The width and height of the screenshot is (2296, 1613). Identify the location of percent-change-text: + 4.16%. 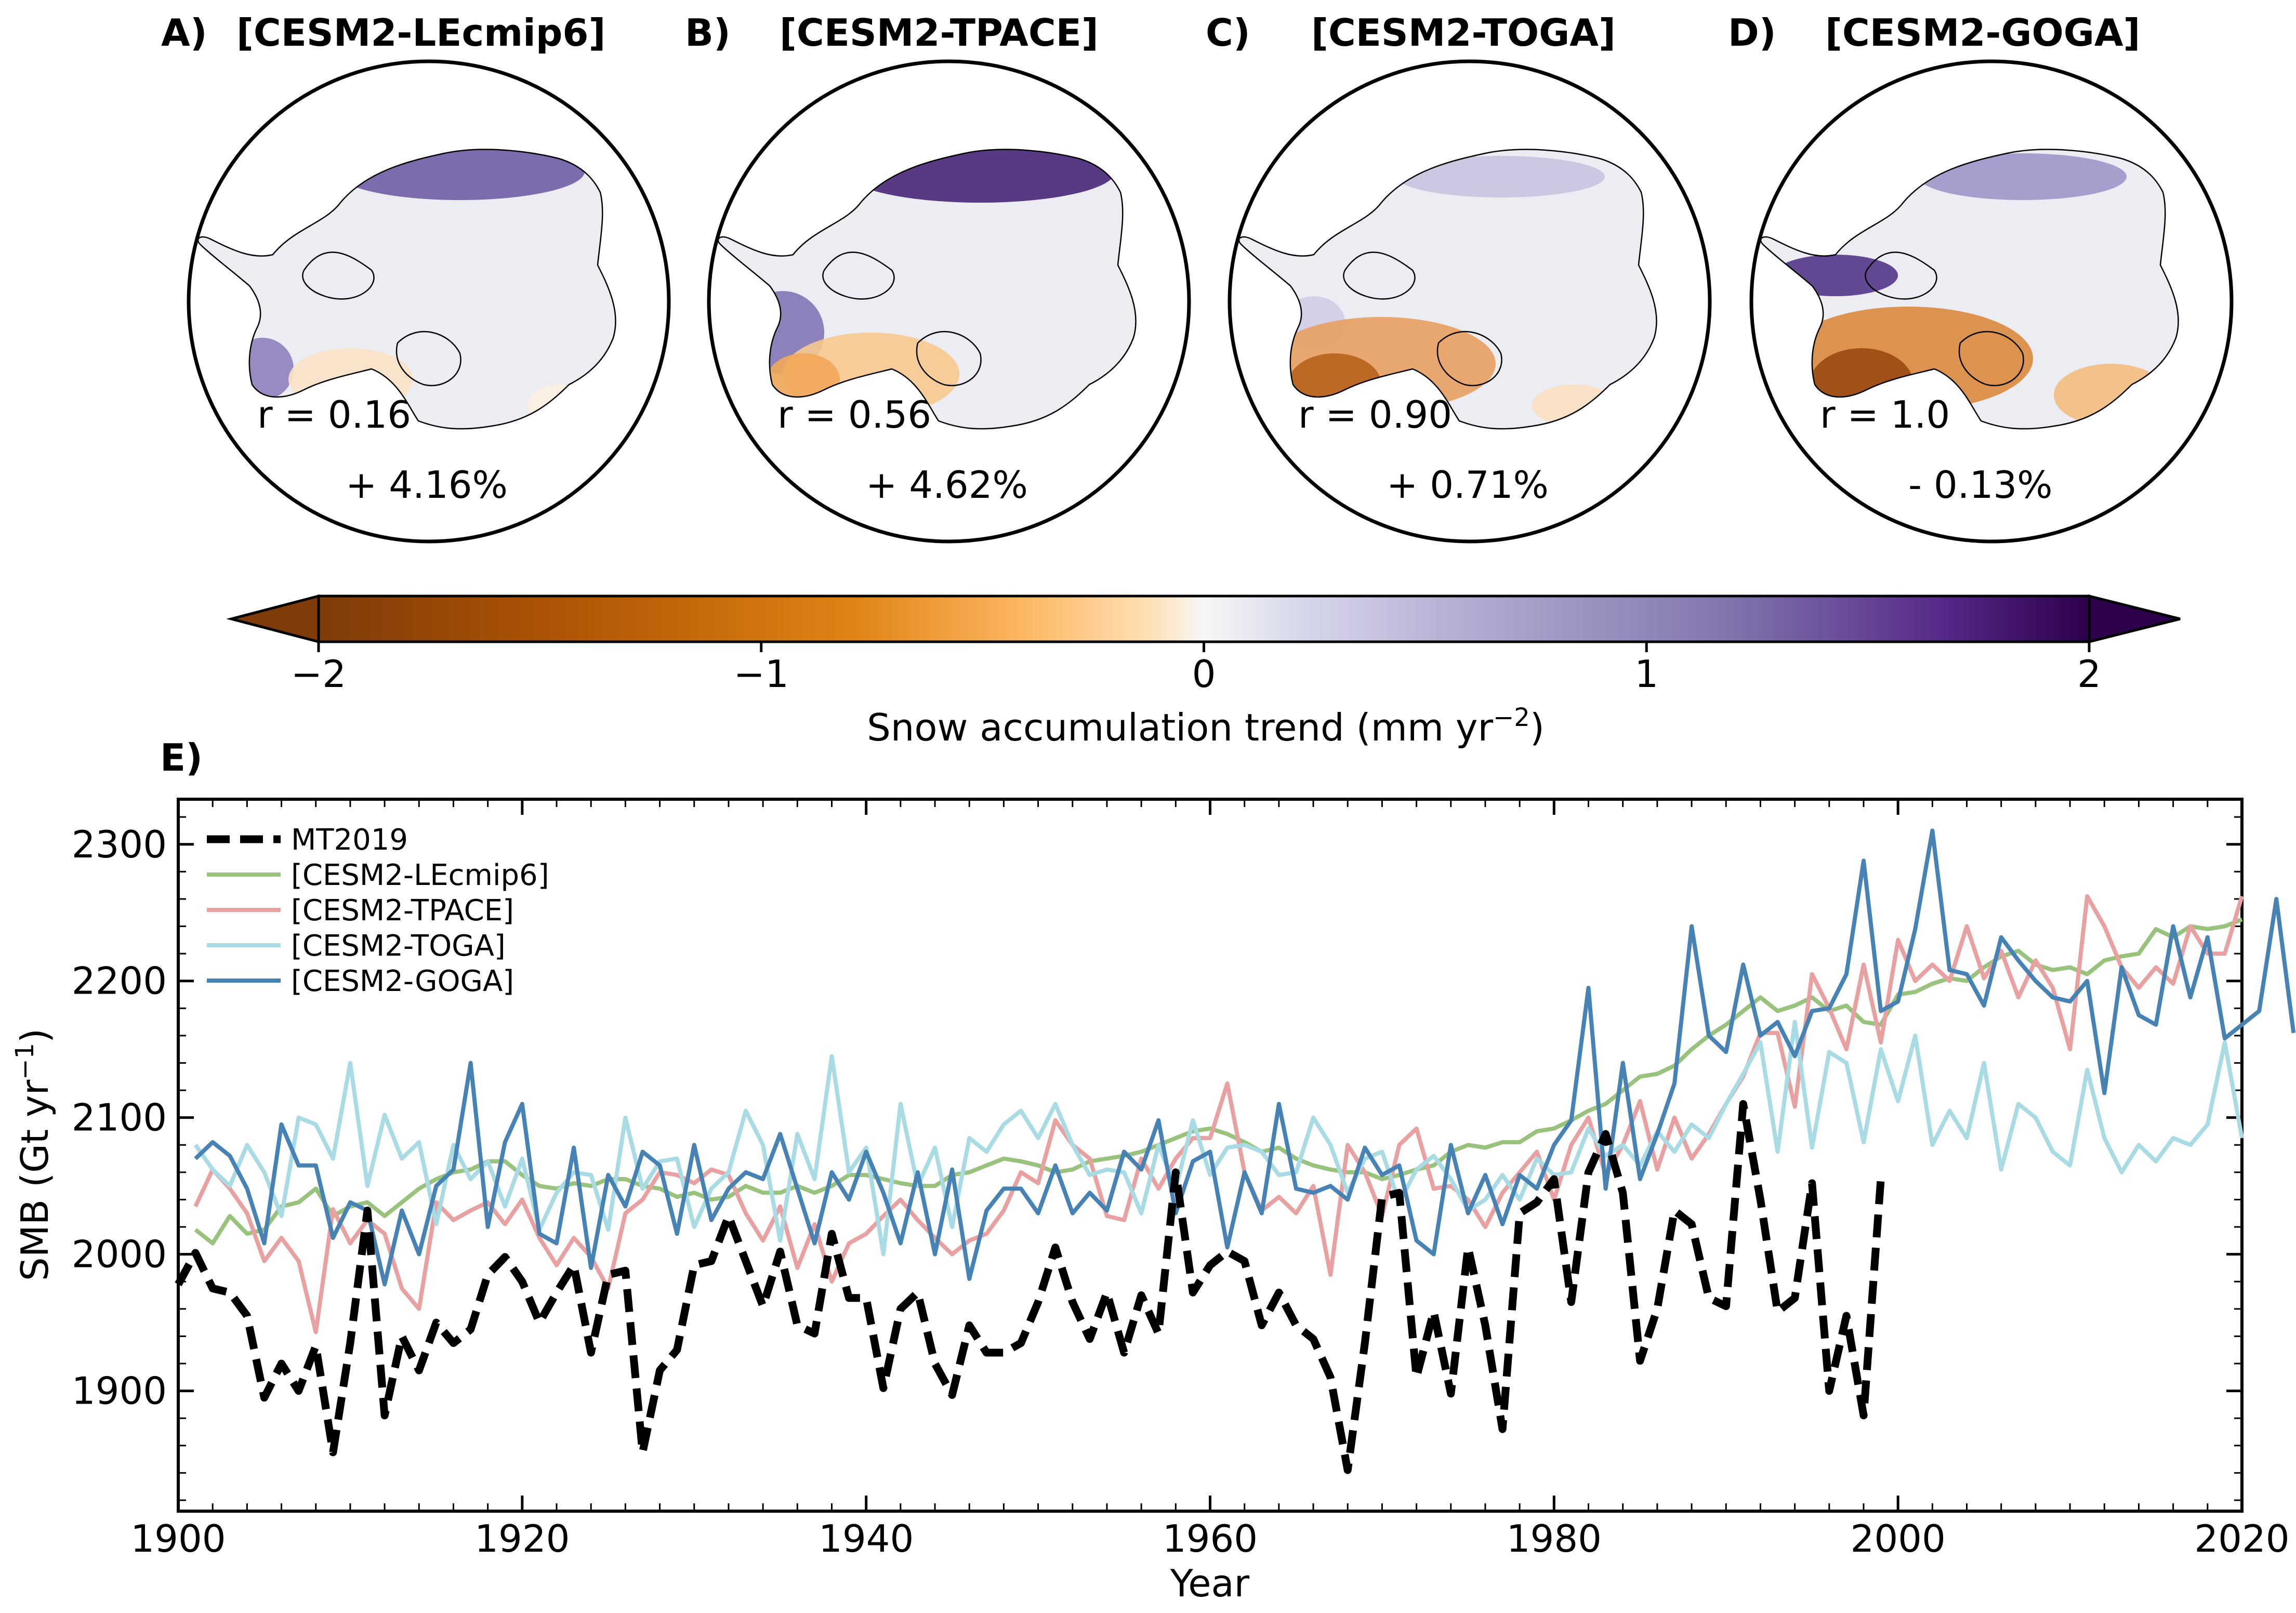
(427, 485).